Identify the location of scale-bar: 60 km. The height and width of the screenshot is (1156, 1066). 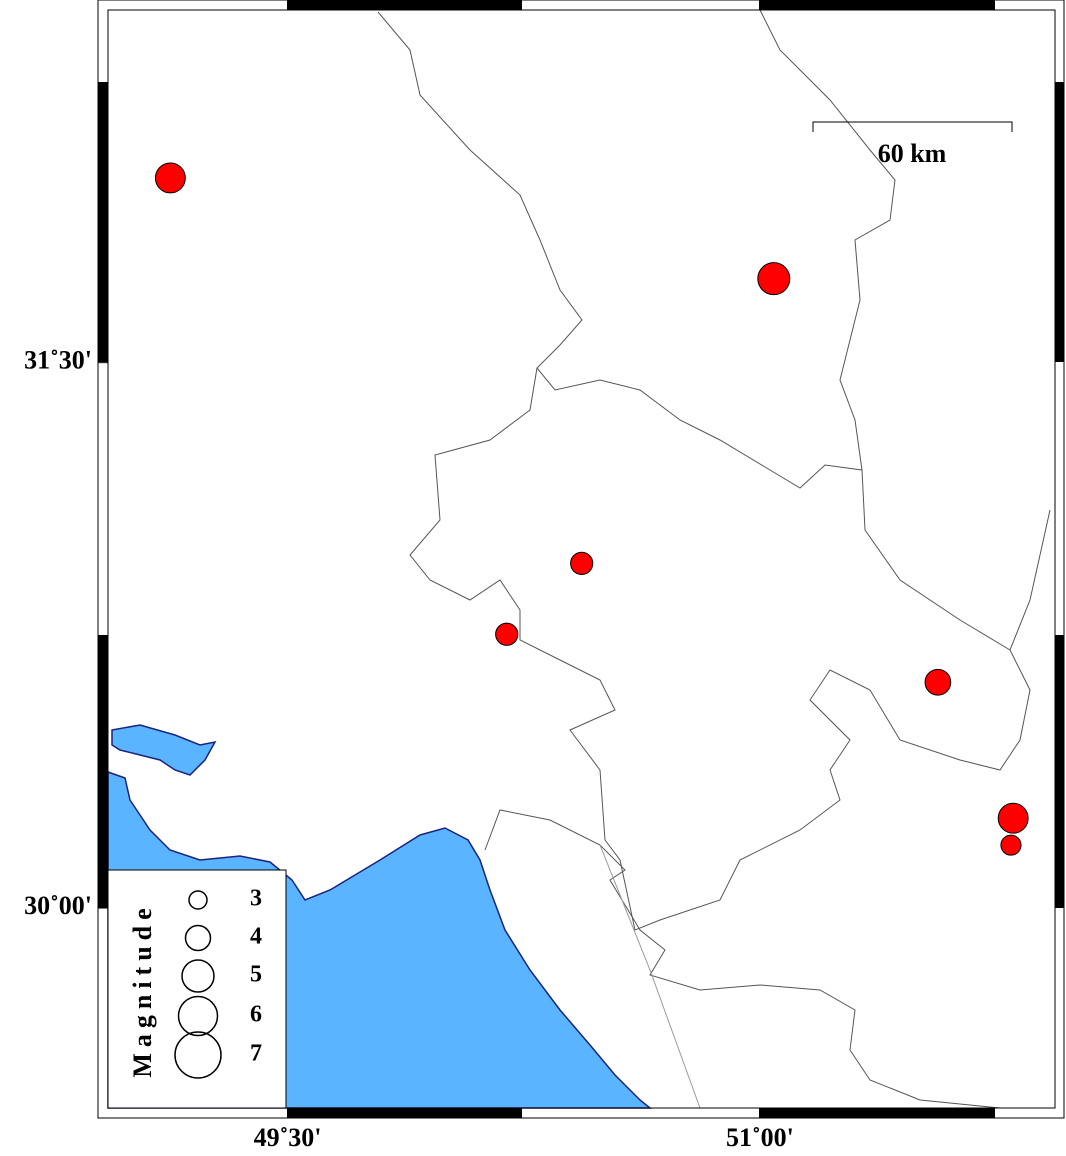
(912, 144).